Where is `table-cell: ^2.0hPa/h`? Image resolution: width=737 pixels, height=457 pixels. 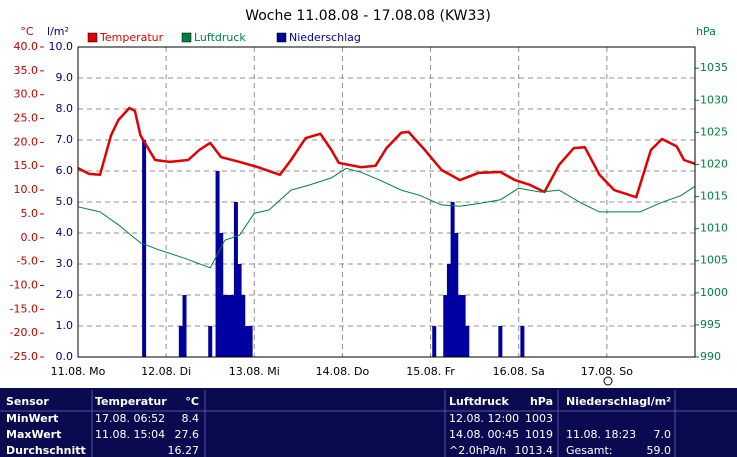 table-cell: ^2.0hPa/h is located at coordinates (477, 450).